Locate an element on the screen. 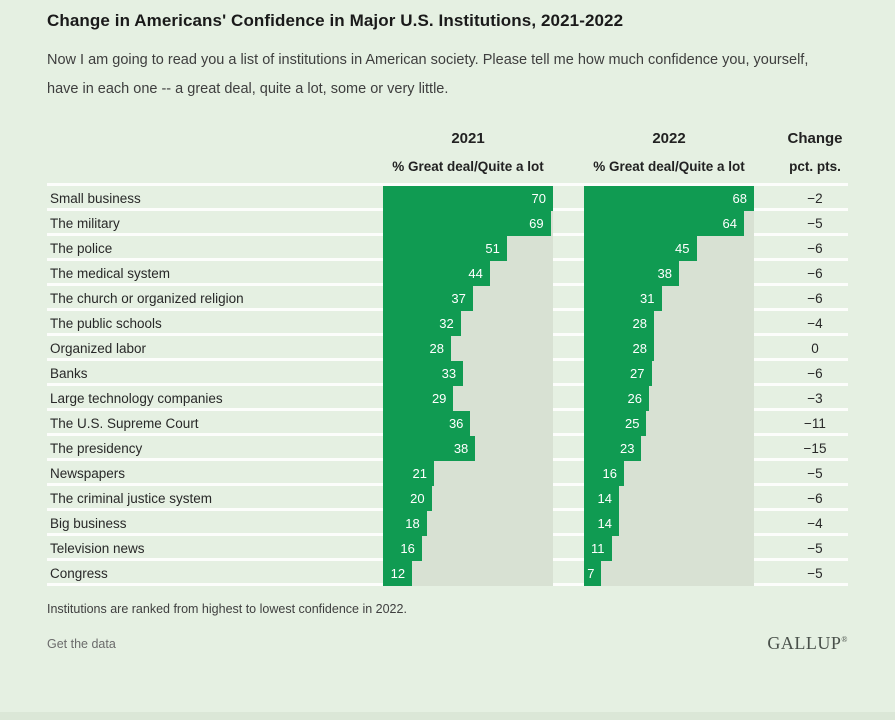  bar-2022-track: 23 is located at coordinates (669, 448).